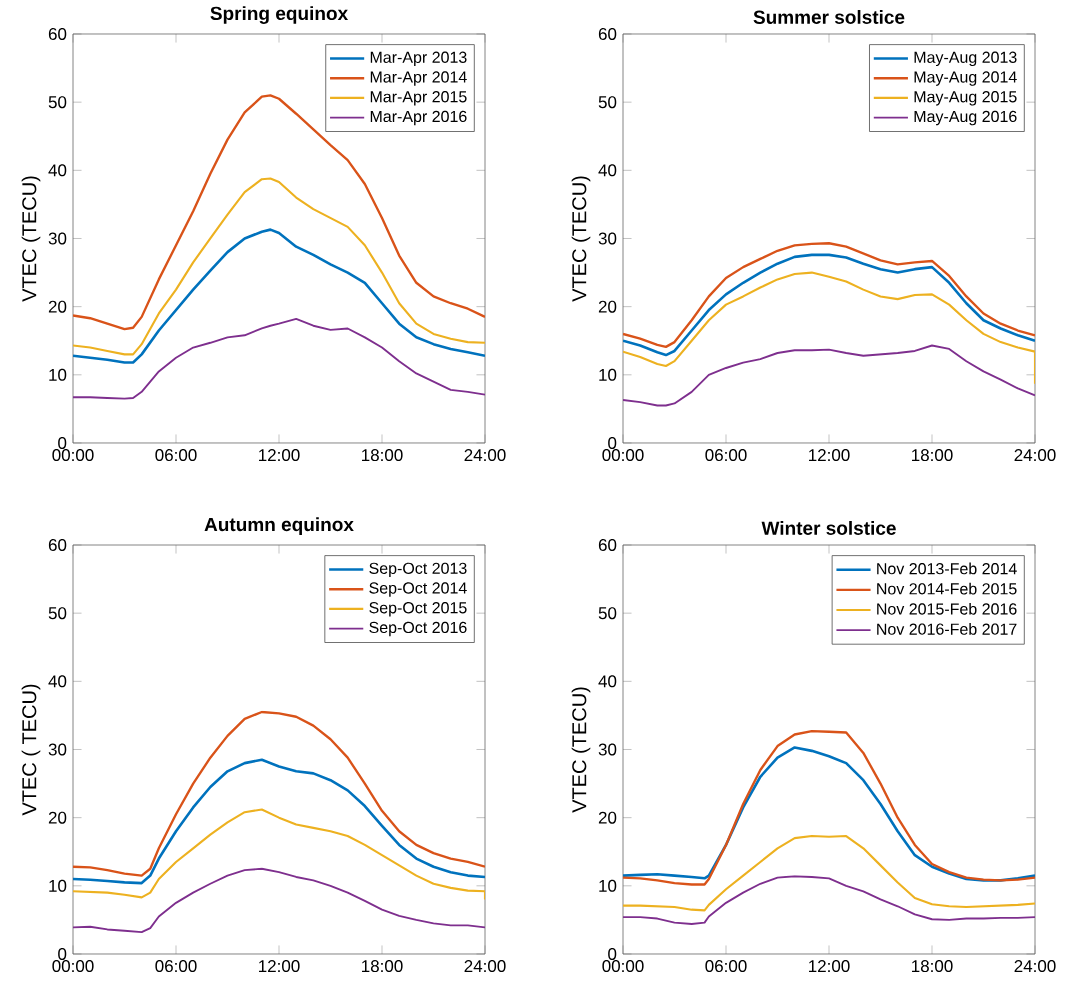 The height and width of the screenshot is (988, 1069). I want to click on legend-label: Sep-Oct 2016, so click(418, 629).